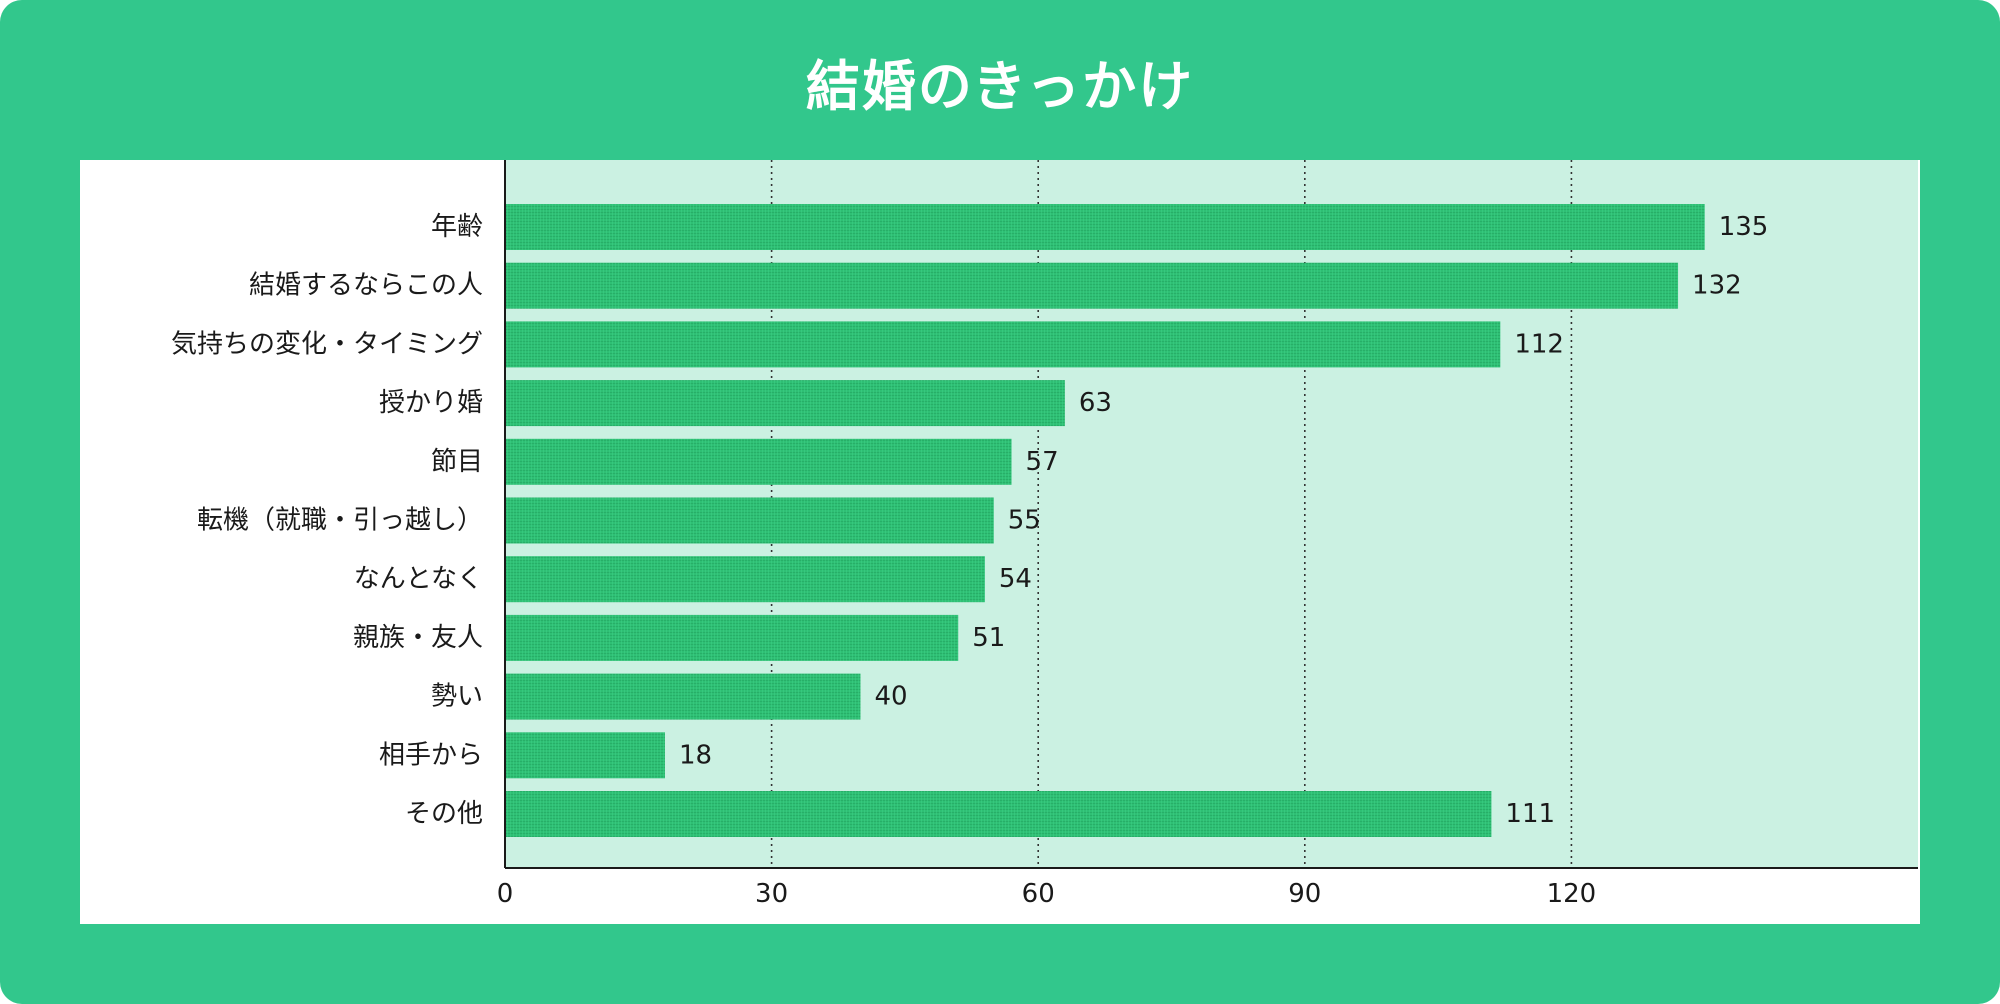 This screenshot has width=2000, height=1004. What do you see at coordinates (431, 755) in the screenshot?
I see `category-label: 相手から` at bounding box center [431, 755].